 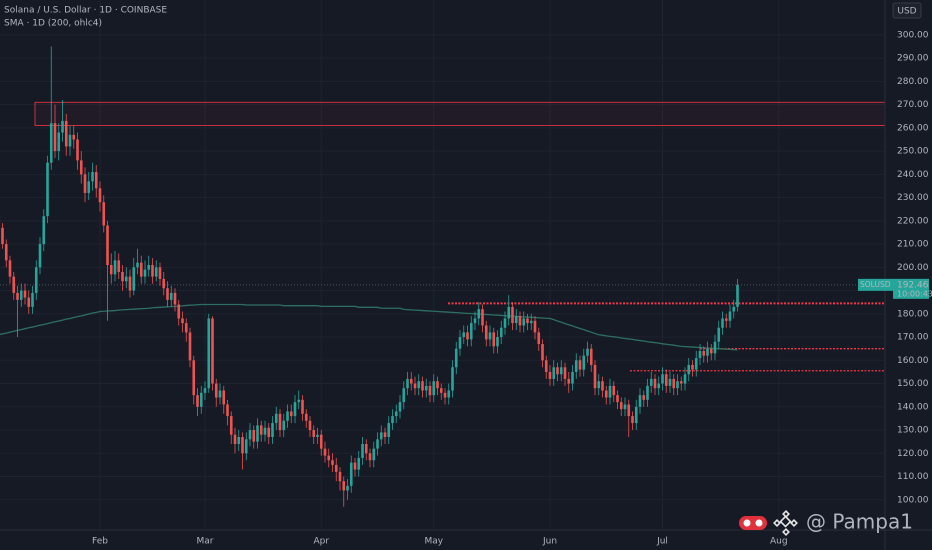 I want to click on price-label-box, so click(x=911, y=288).